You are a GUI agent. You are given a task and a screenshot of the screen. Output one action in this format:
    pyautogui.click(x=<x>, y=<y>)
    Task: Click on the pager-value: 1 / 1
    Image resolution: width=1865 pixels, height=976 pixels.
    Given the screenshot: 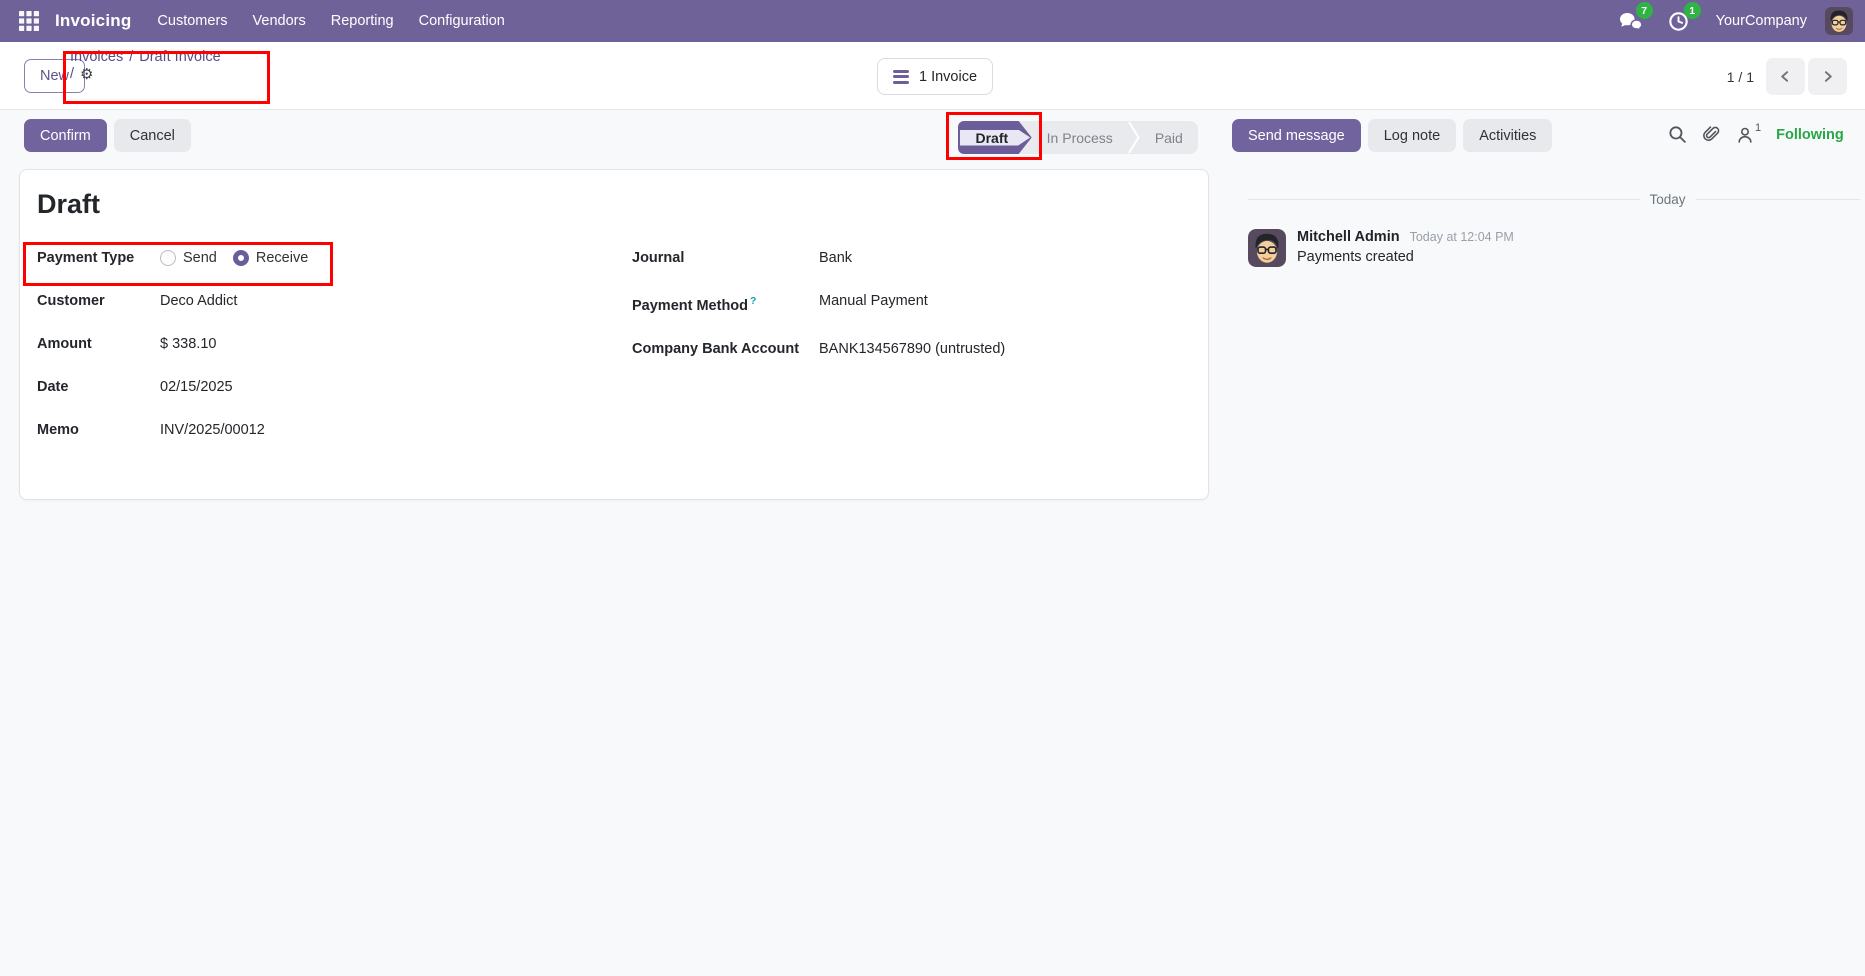 What is the action you would take?
    pyautogui.click(x=1740, y=76)
    